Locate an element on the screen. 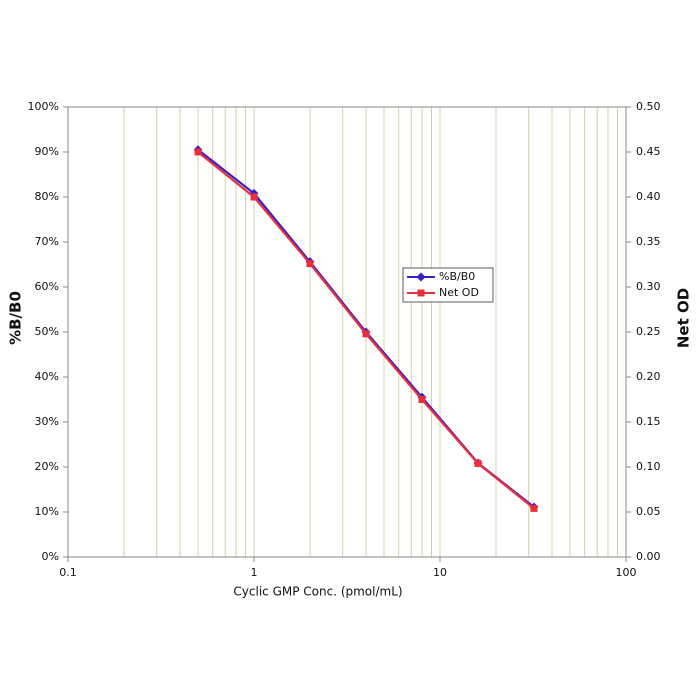 The height and width of the screenshot is (700, 700). y-tick-label: 90% is located at coordinates (47, 151).